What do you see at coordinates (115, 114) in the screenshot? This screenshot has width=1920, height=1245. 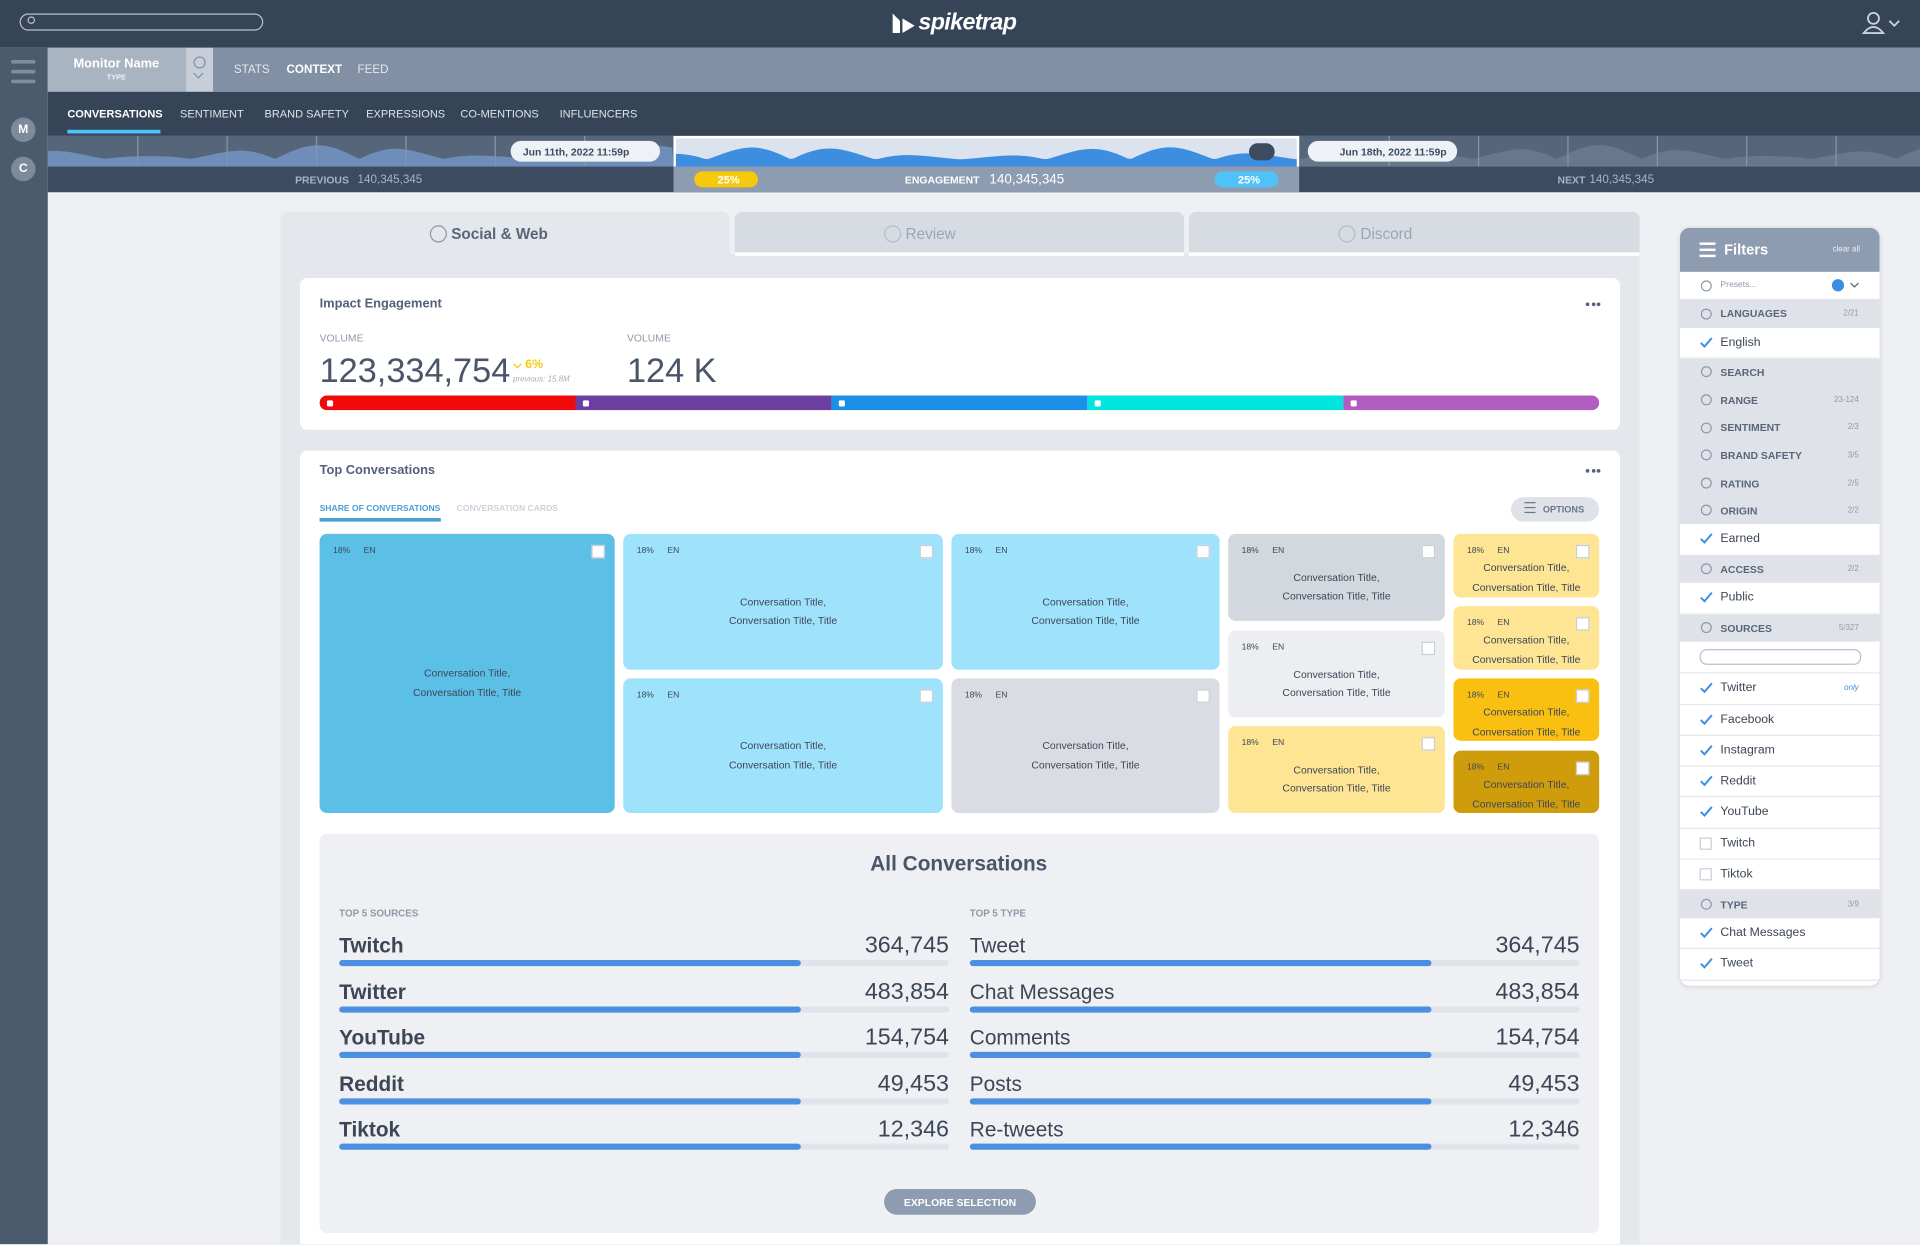 I see `context-tab: CONVERSATIONS` at bounding box center [115, 114].